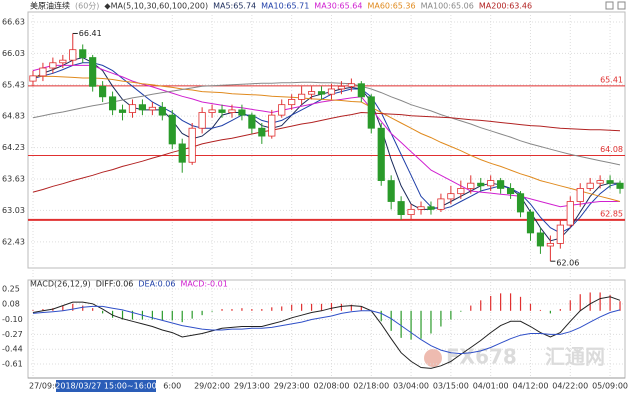 The width and height of the screenshot is (640, 400). Describe the element at coordinates (567, 263) in the screenshot. I see `min-annotation: 62.06` at that location.